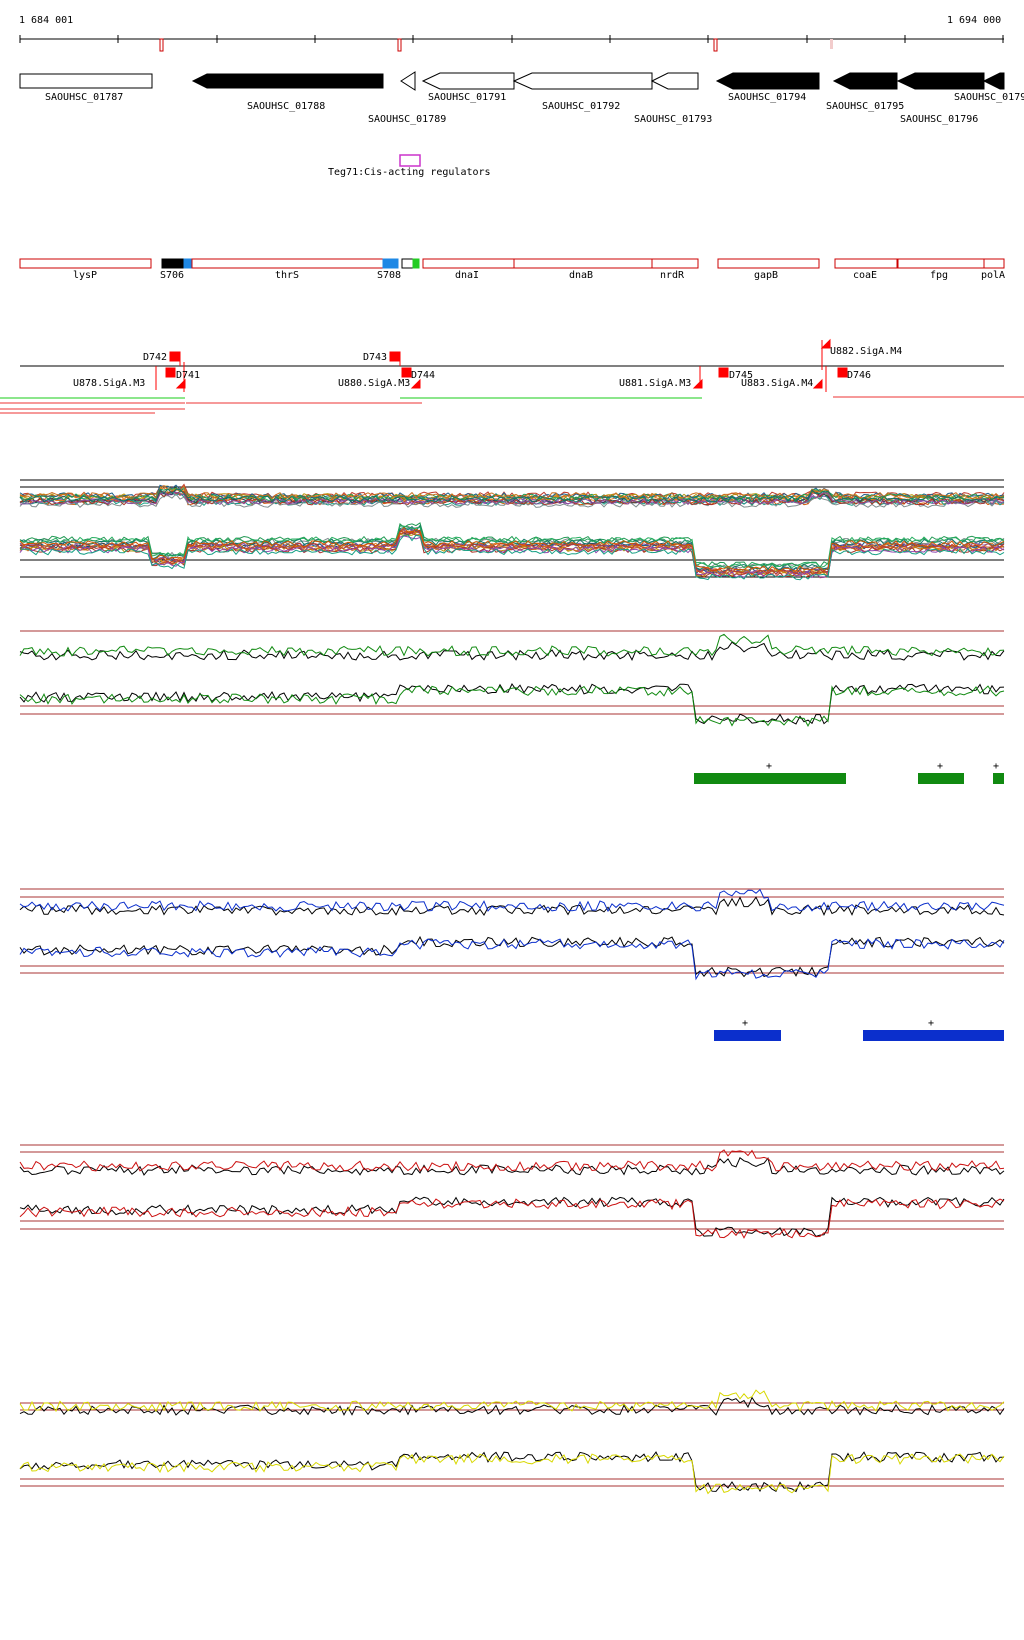 Image resolution: width=1024 pixels, height=1640 pixels. I want to click on marker-label: U880.SigA.M3, so click(374, 383).